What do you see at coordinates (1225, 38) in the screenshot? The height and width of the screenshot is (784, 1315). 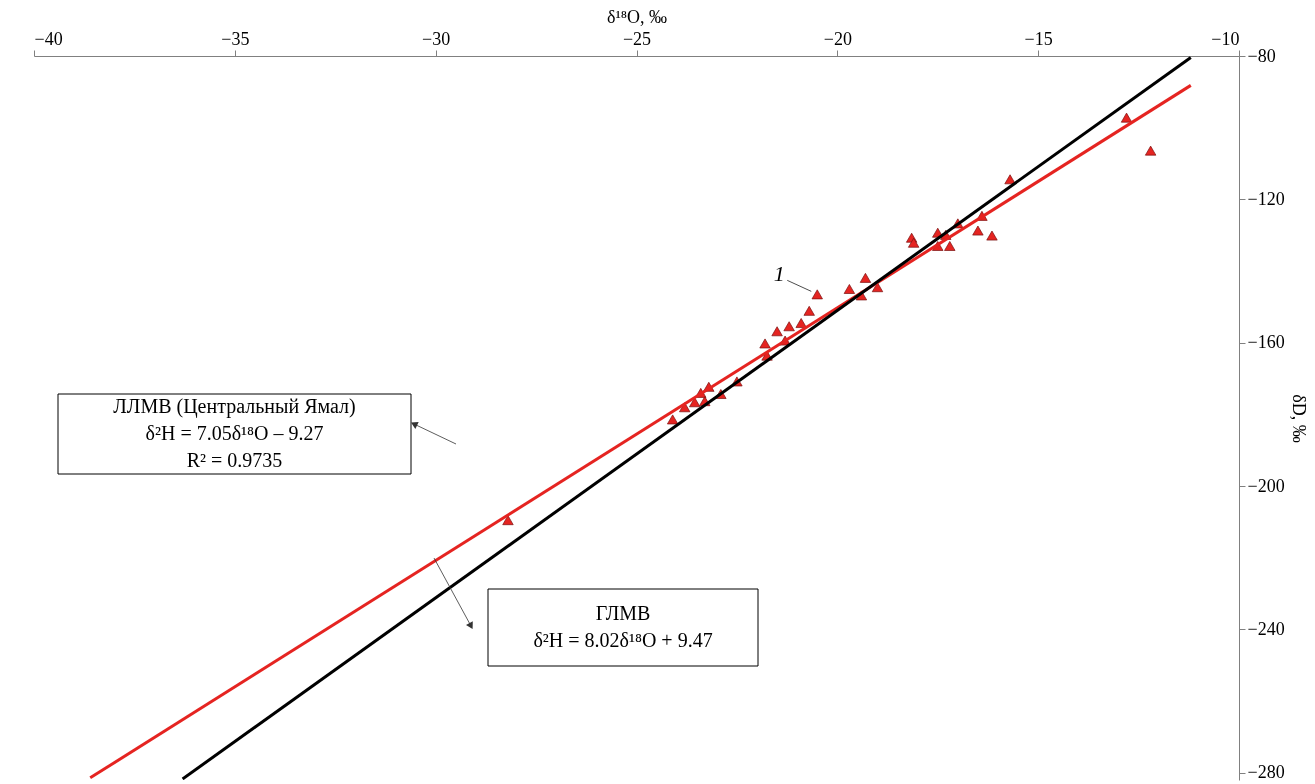 I see `x-tick-label: −10` at bounding box center [1225, 38].